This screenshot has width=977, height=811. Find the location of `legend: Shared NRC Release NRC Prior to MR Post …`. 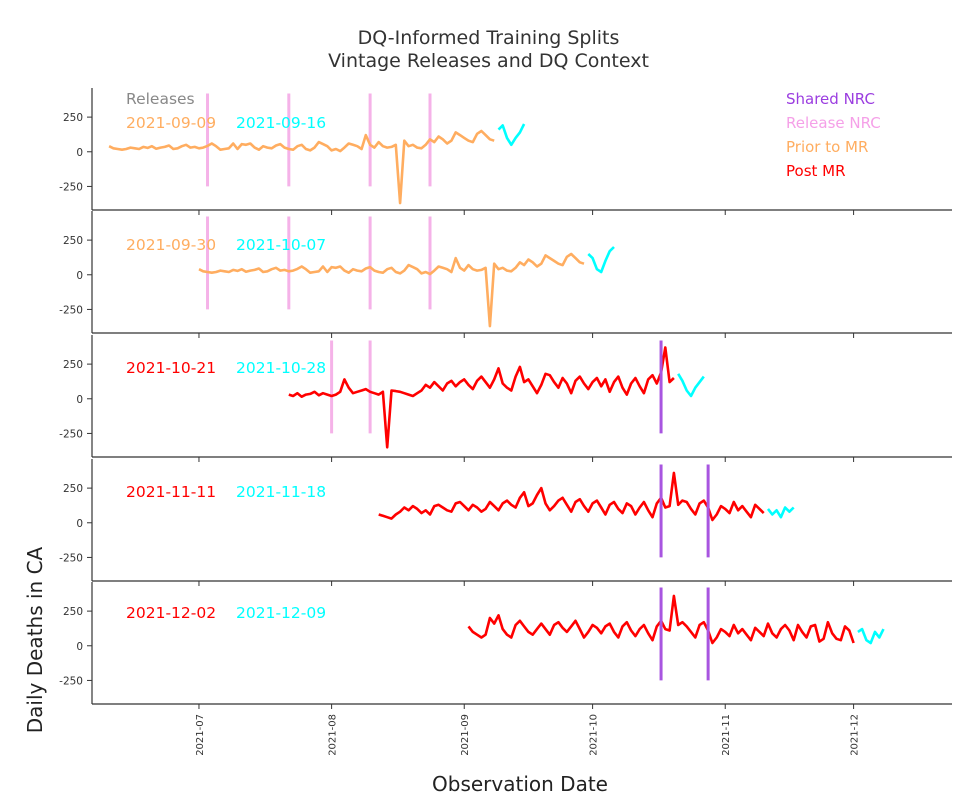

legend: Shared NRC Release NRC Prior to MR Post … is located at coordinates (833, 135).